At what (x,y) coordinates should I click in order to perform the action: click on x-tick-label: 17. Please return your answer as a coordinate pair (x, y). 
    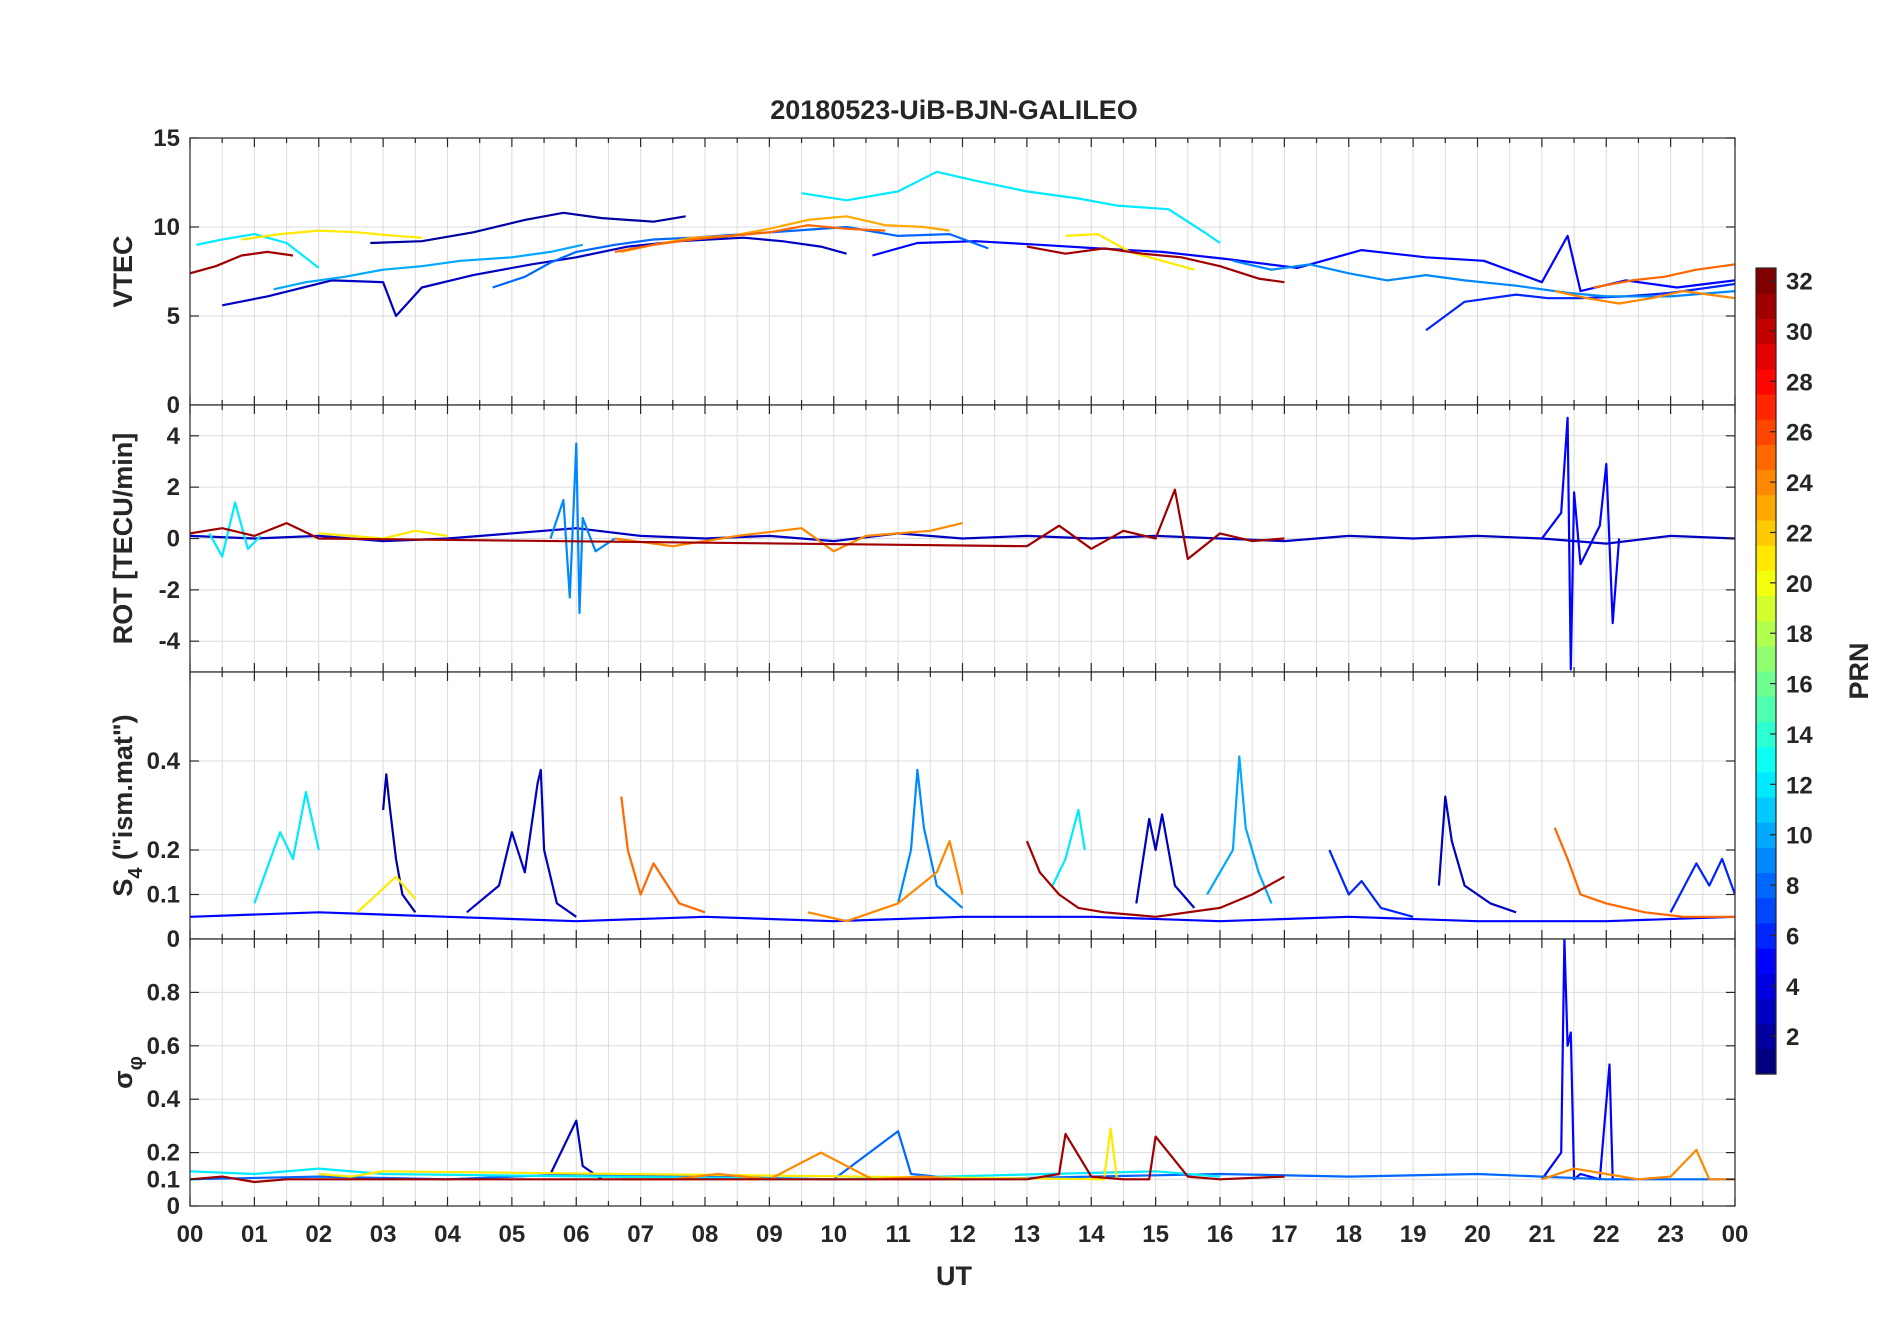
    Looking at the image, I should click on (1284, 1234).